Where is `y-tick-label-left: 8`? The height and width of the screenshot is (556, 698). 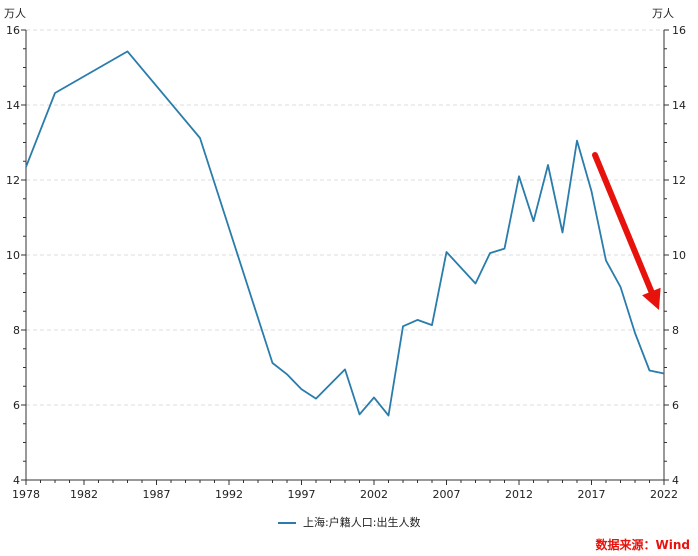
y-tick-label-left: 8 is located at coordinates (16, 330).